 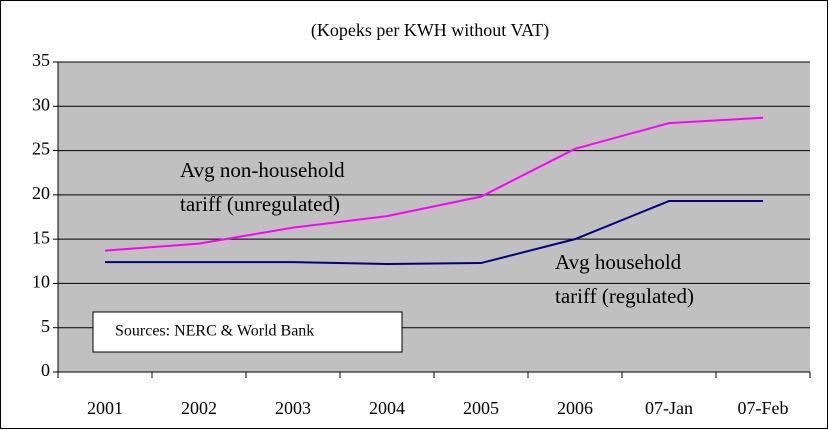 What do you see at coordinates (45, 370) in the screenshot?
I see `y-tick-label: 0` at bounding box center [45, 370].